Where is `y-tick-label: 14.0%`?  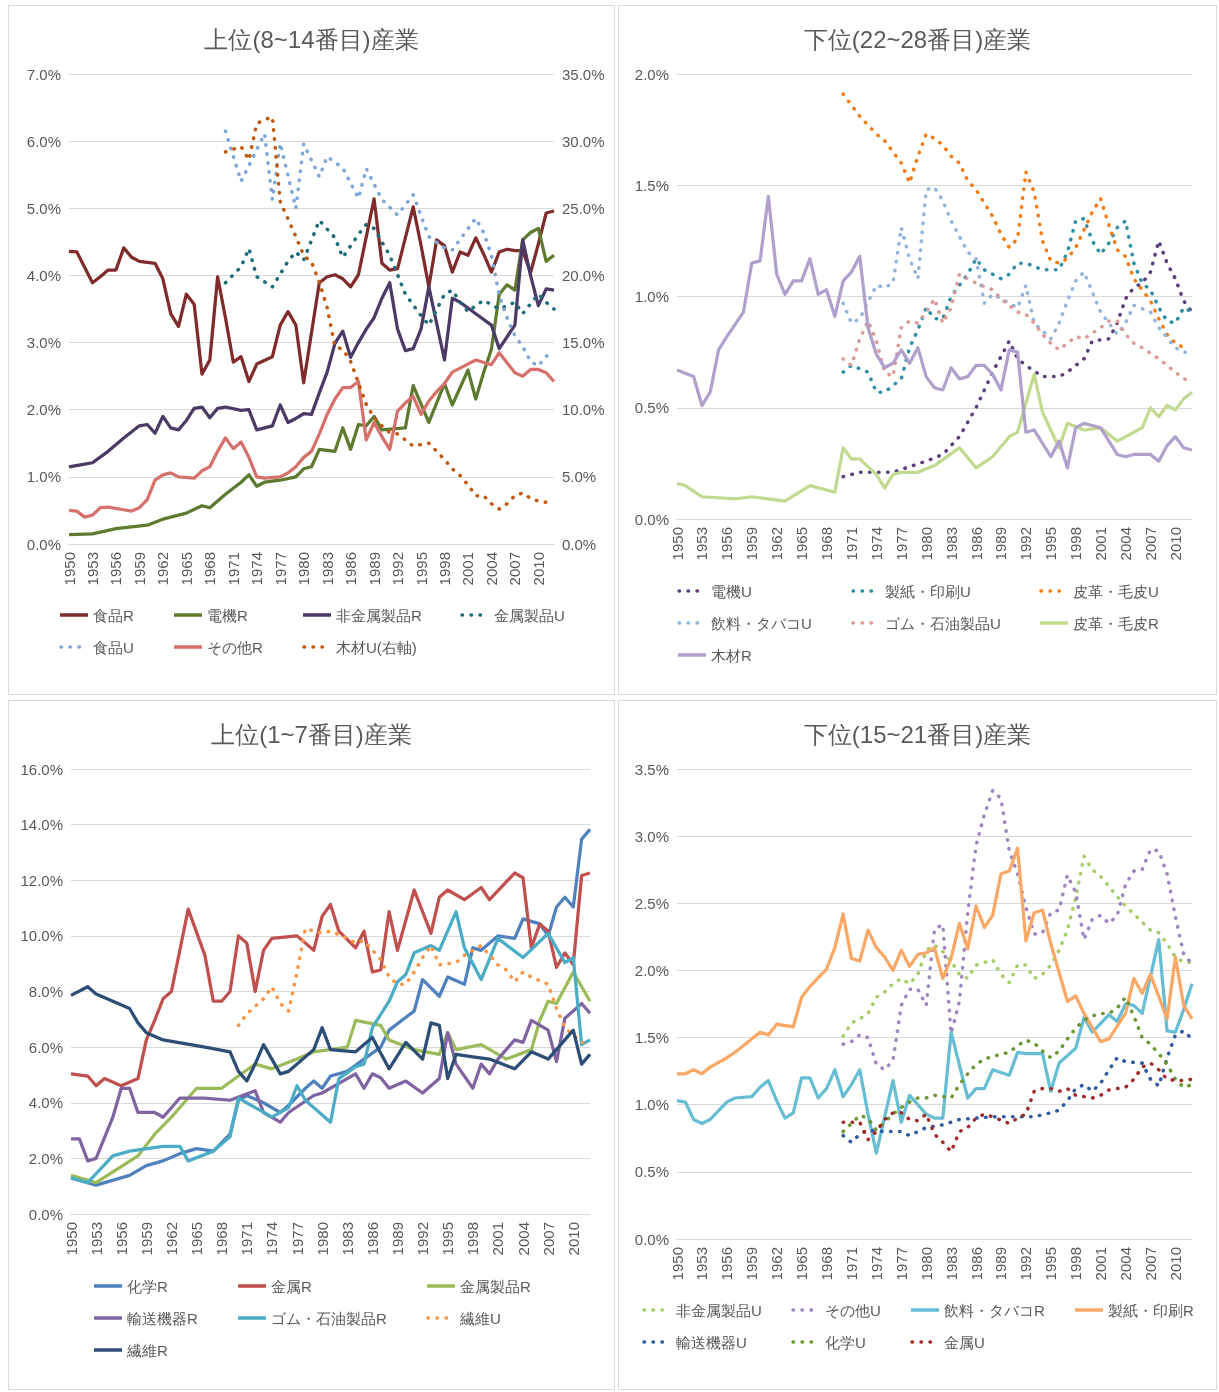
y-tick-label: 14.0% is located at coordinates (41, 825).